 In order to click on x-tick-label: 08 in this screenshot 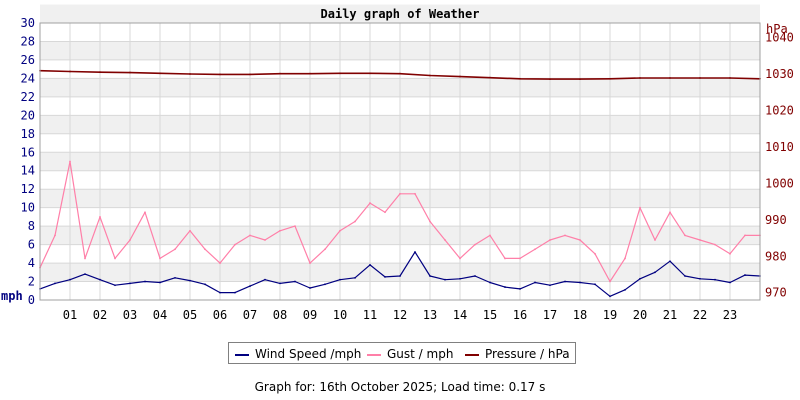, I will do `click(280, 315)`.